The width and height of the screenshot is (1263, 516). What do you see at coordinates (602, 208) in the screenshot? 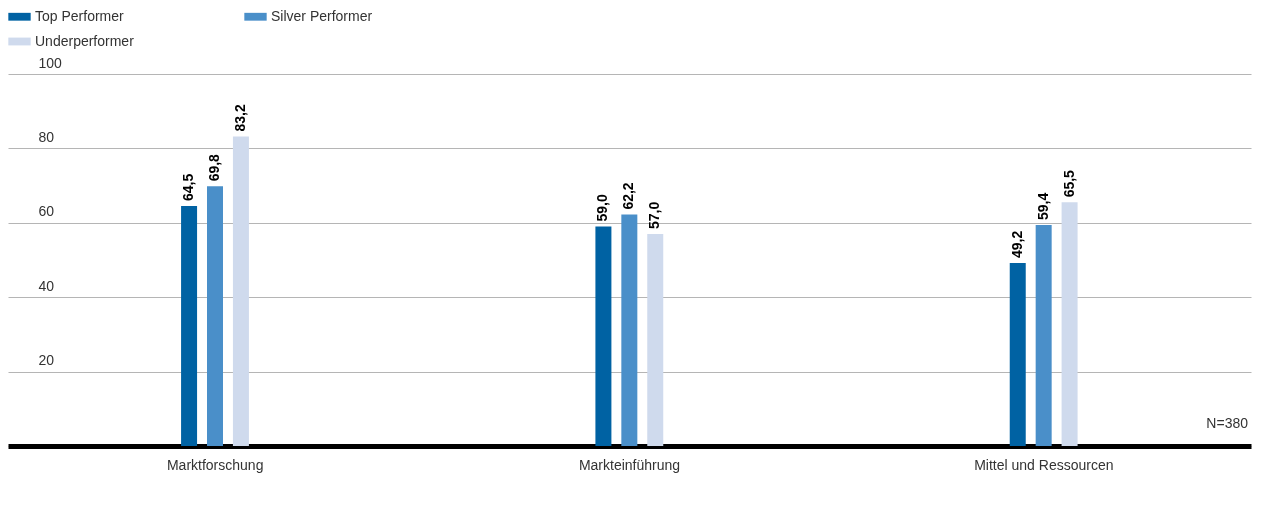
I see `data-label: 59,0` at bounding box center [602, 208].